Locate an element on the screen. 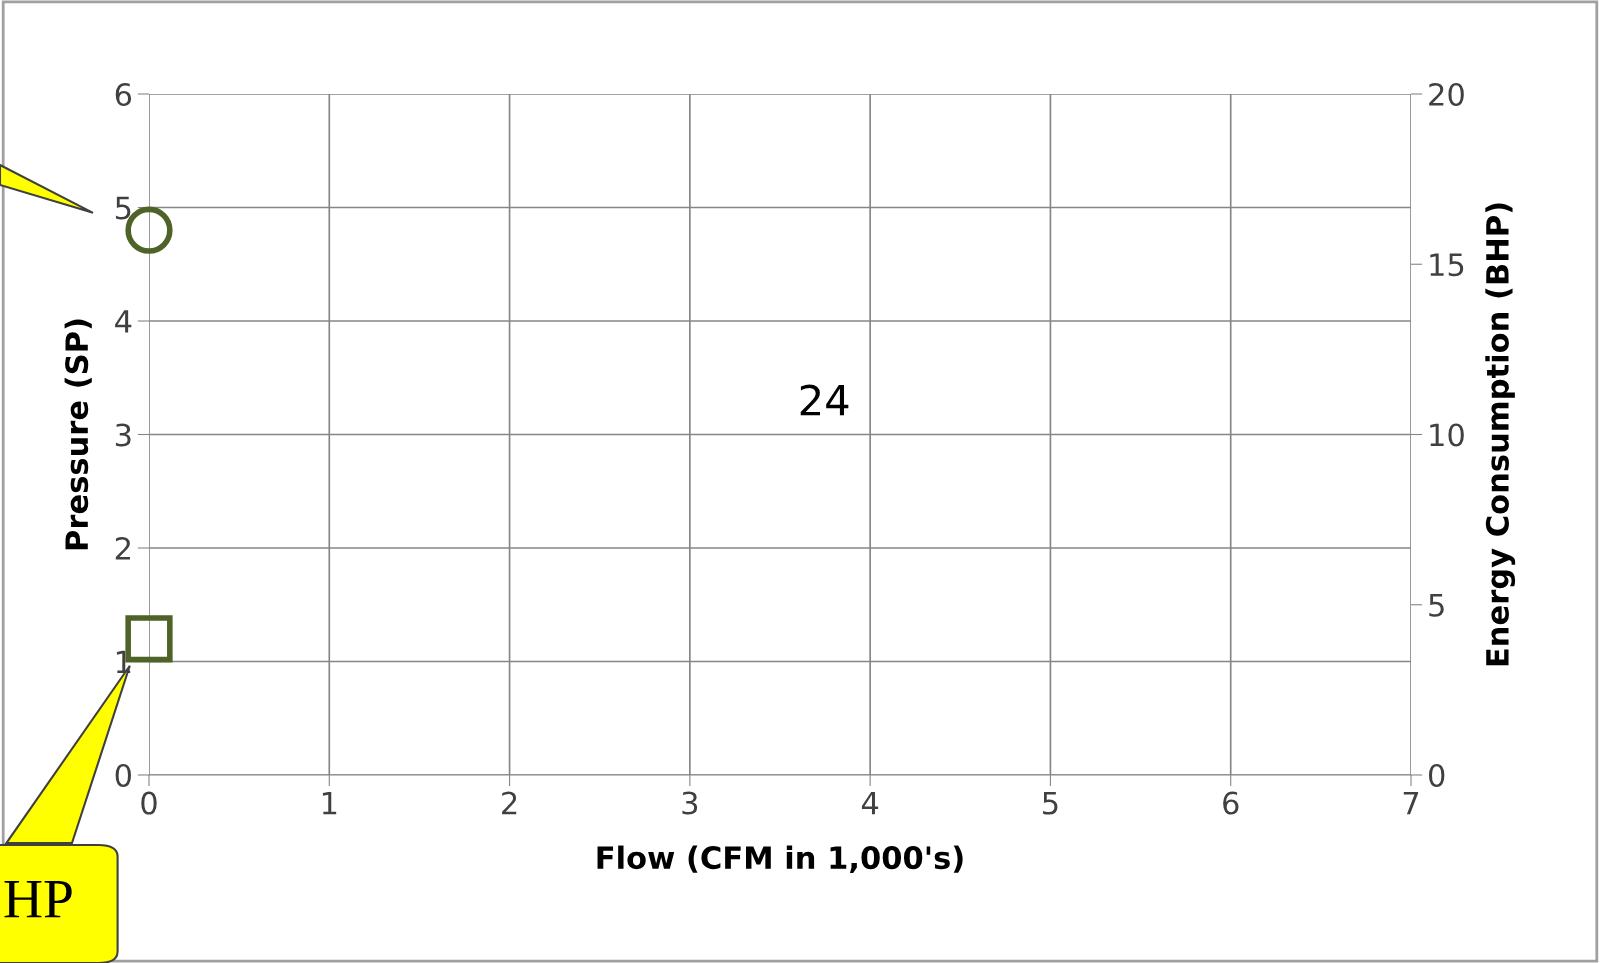 This screenshot has height=963, width=1600. y-tick-label: 0 is located at coordinates (123, 775).